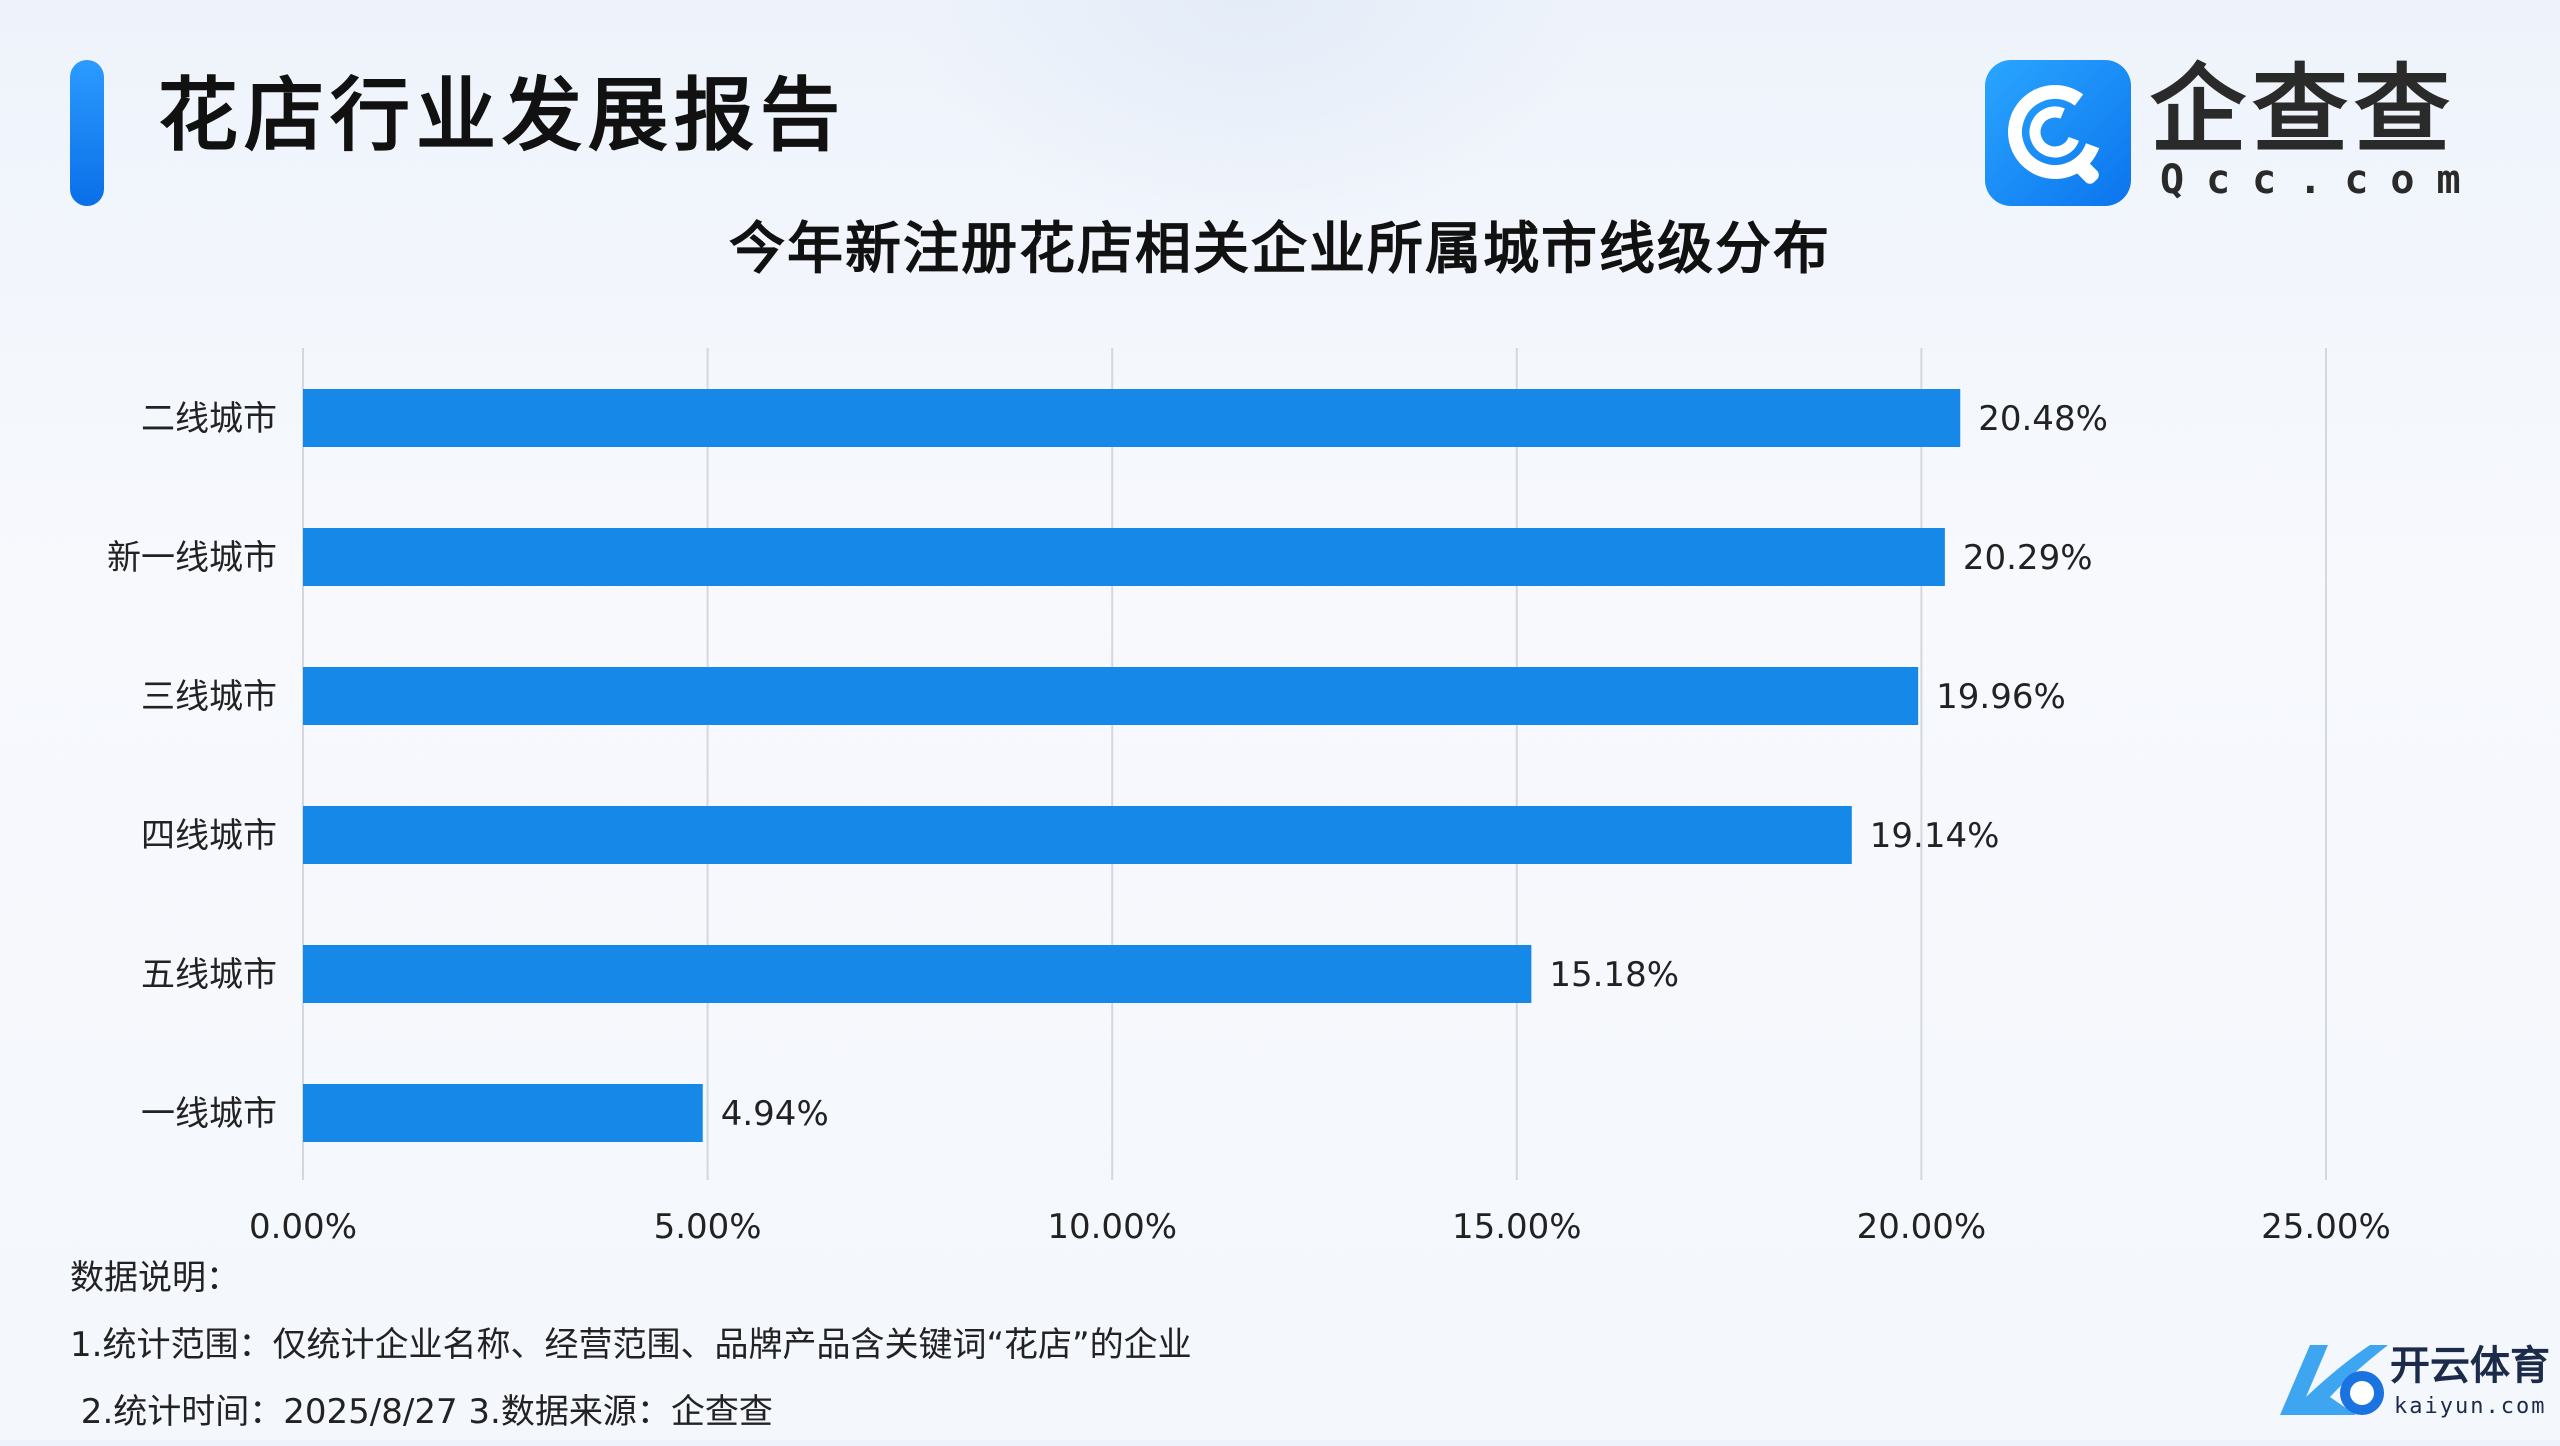  I want to click on data-label: 15.18%, so click(1614, 975).